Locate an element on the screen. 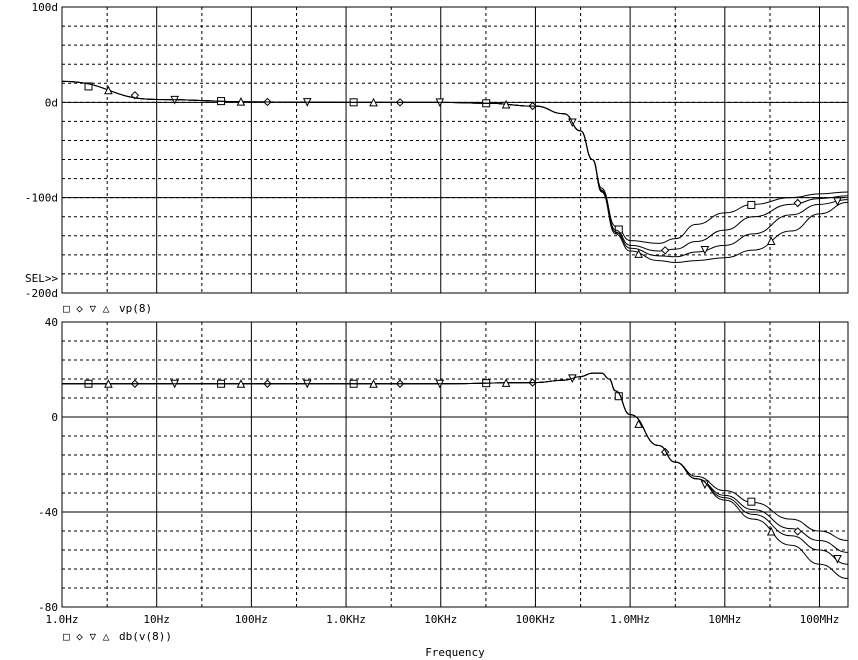 Image resolution: width=858 pixels, height=660 pixels. magnitude-y-tick-label: 40 is located at coordinates (51, 322).